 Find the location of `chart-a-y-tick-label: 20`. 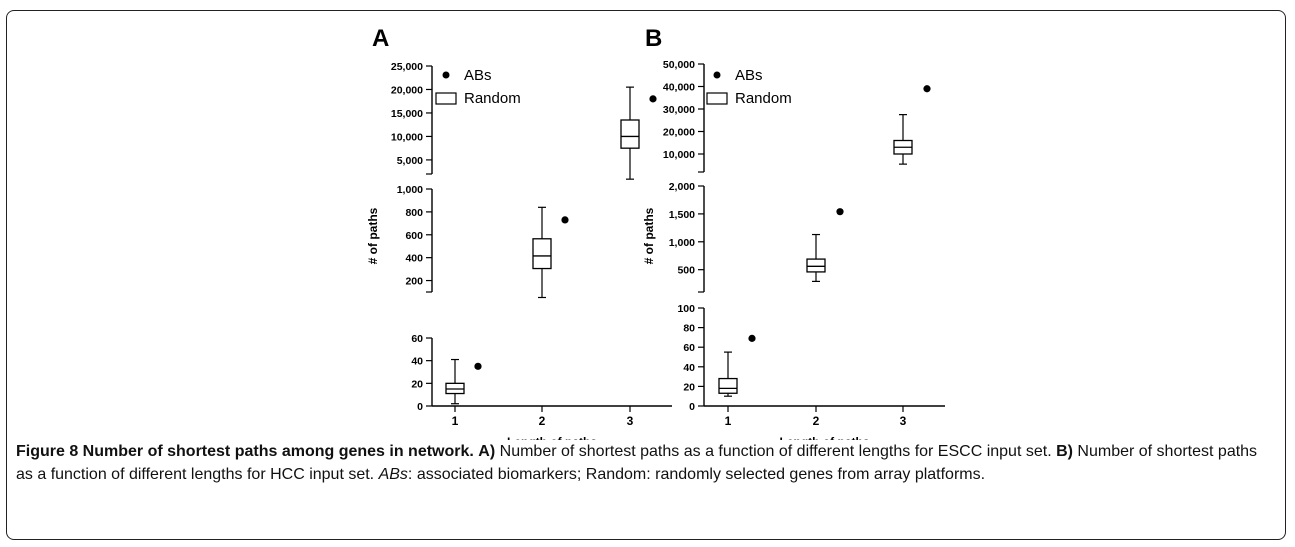

chart-a-y-tick-label: 20 is located at coordinates (417, 384).